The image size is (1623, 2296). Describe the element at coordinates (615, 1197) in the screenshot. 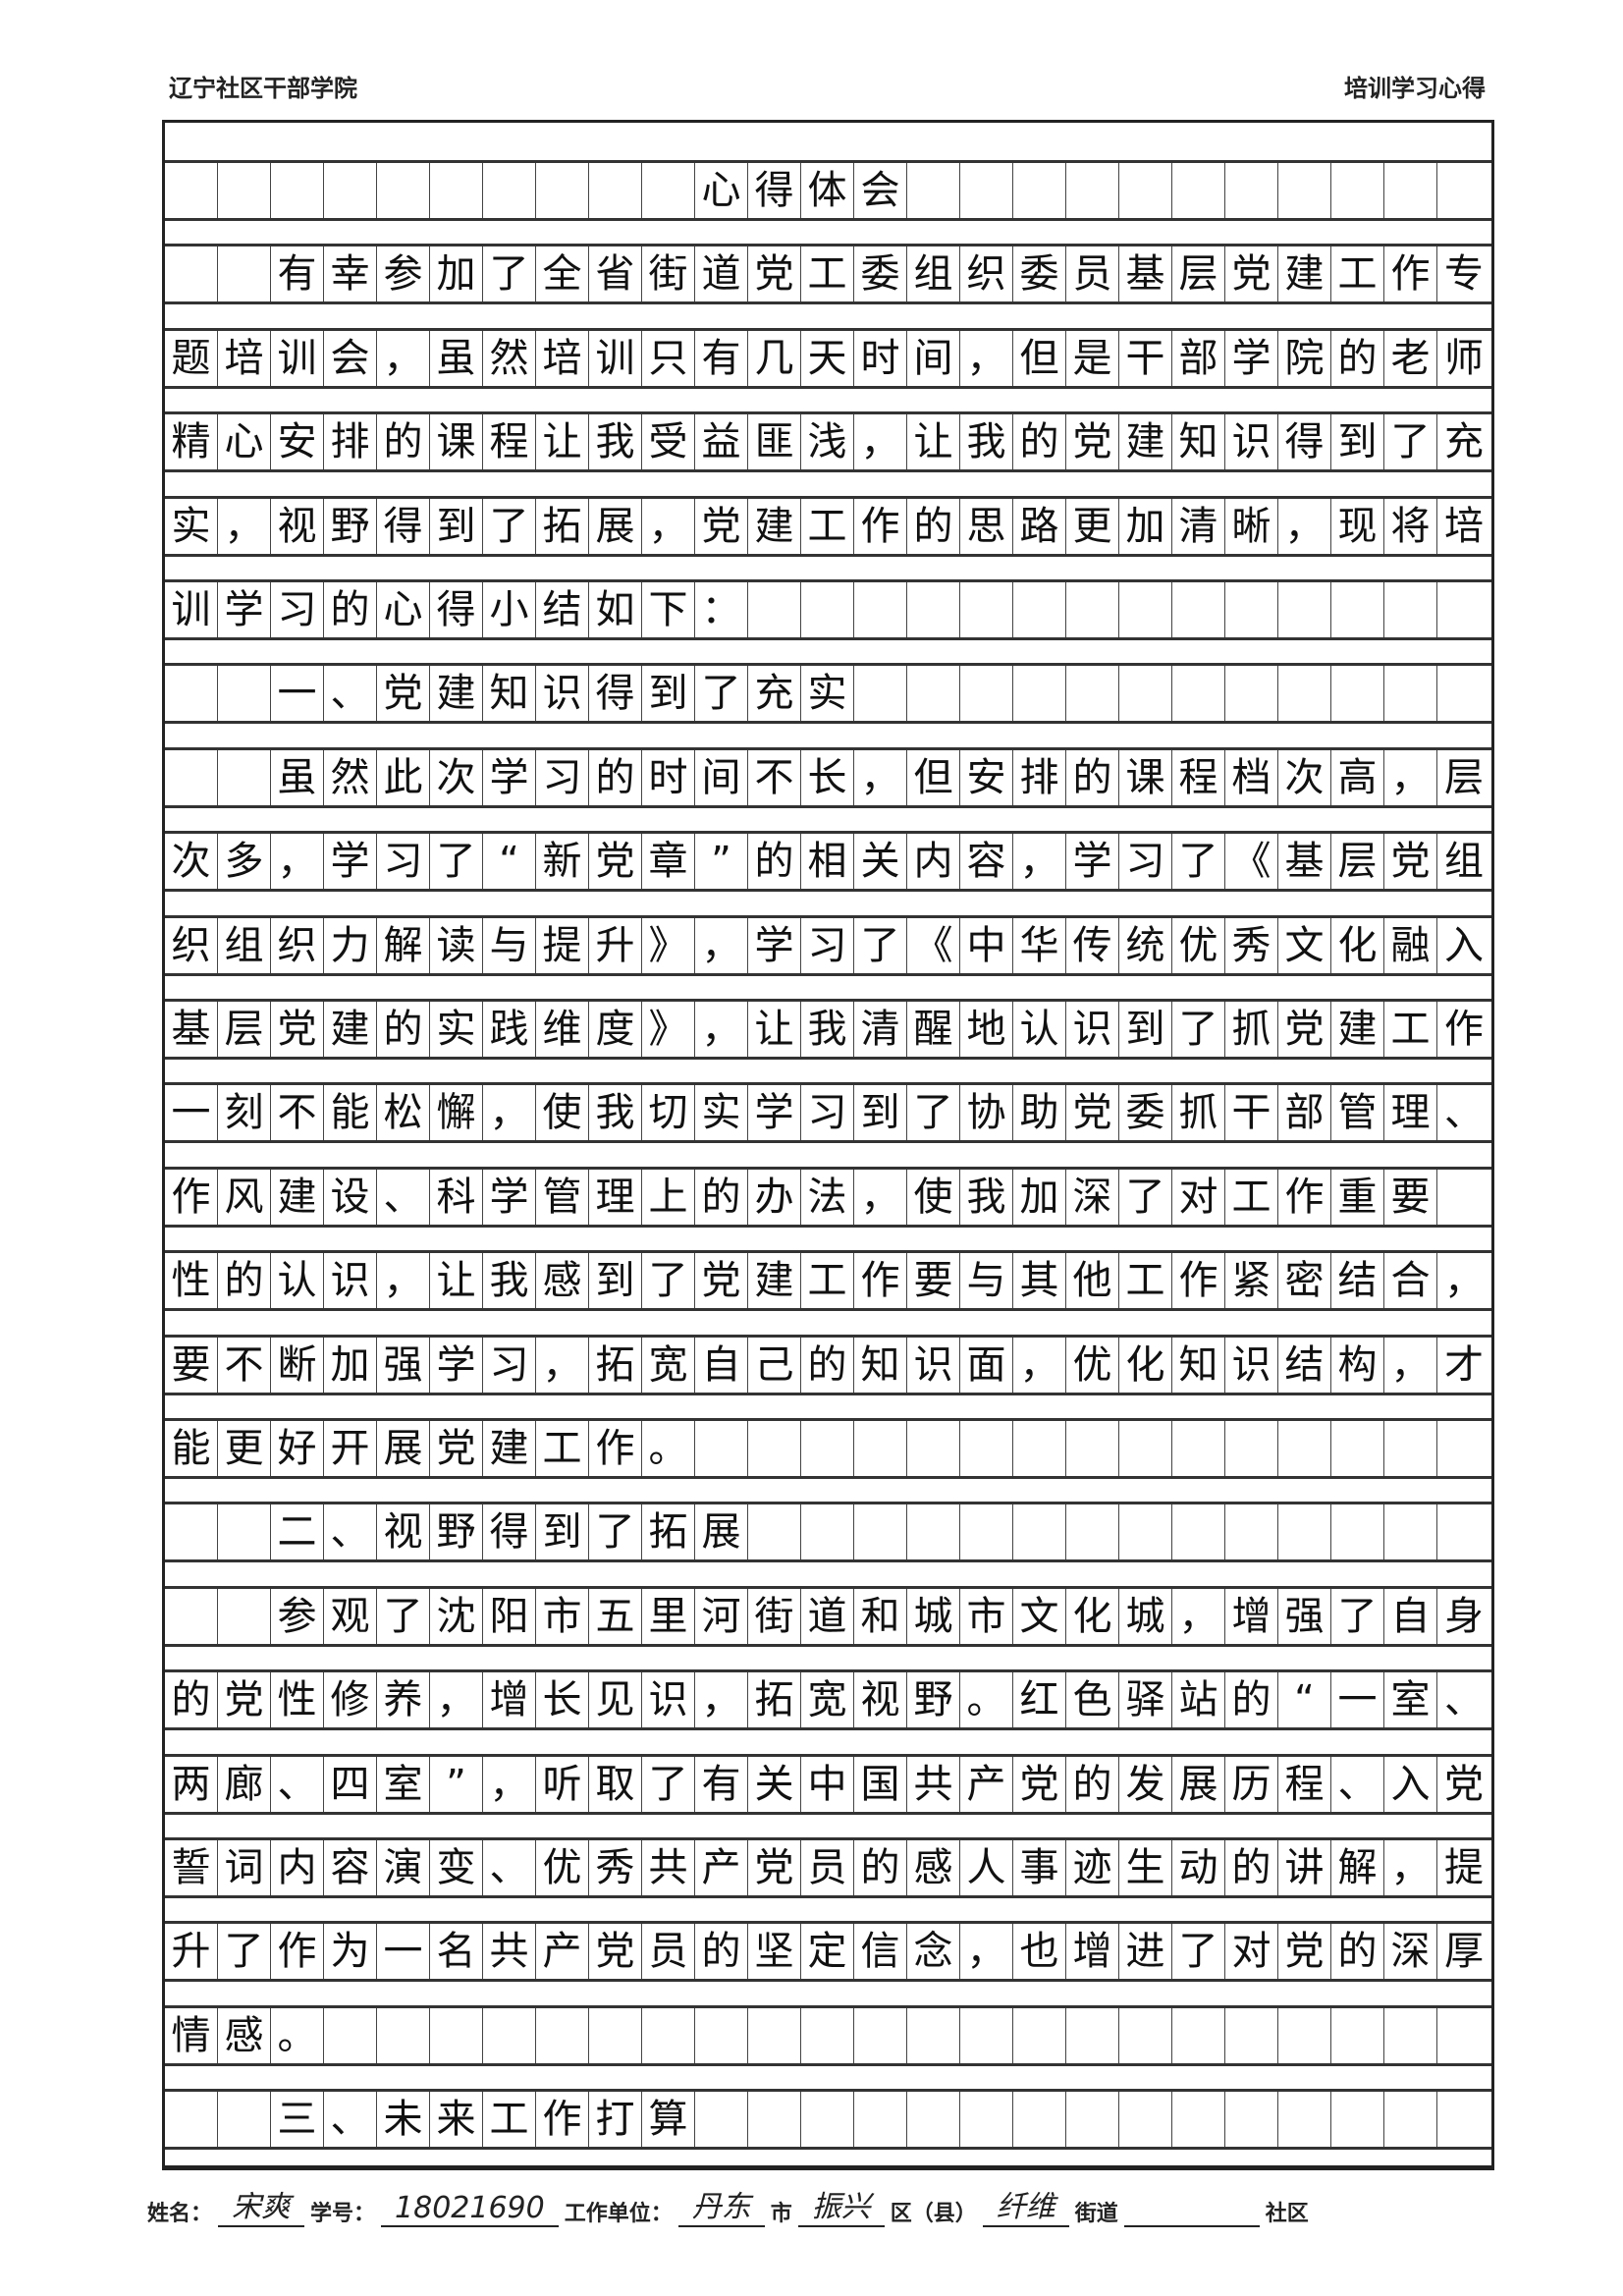

I see `grid-cell: 理` at that location.